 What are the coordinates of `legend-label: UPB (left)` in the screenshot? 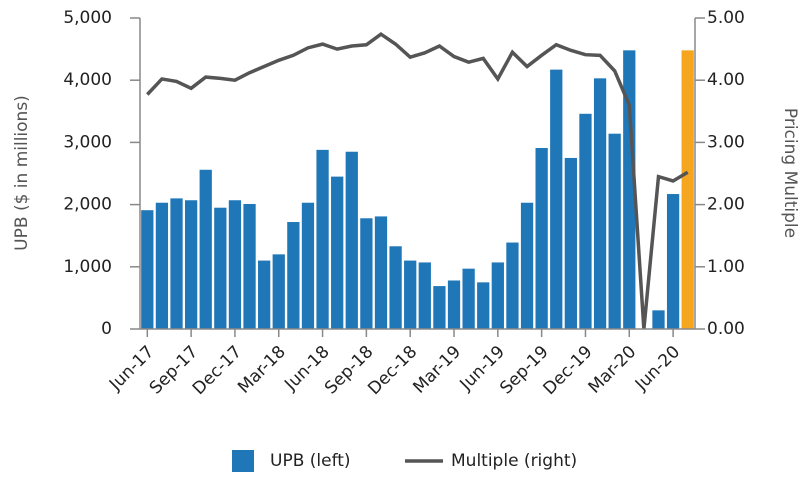 It's located at (310, 461).